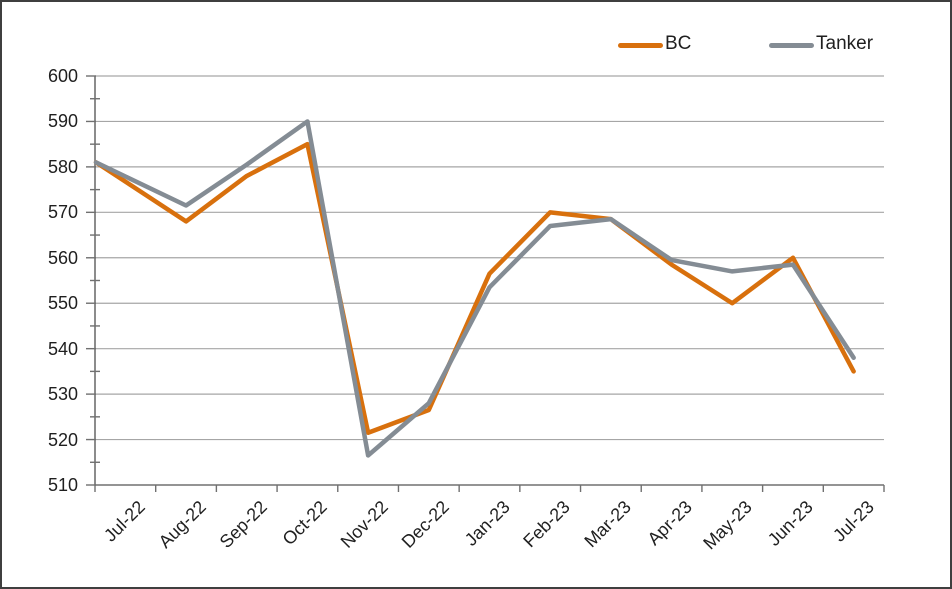  I want to click on y-axis-label-600: 600, so click(62, 76).